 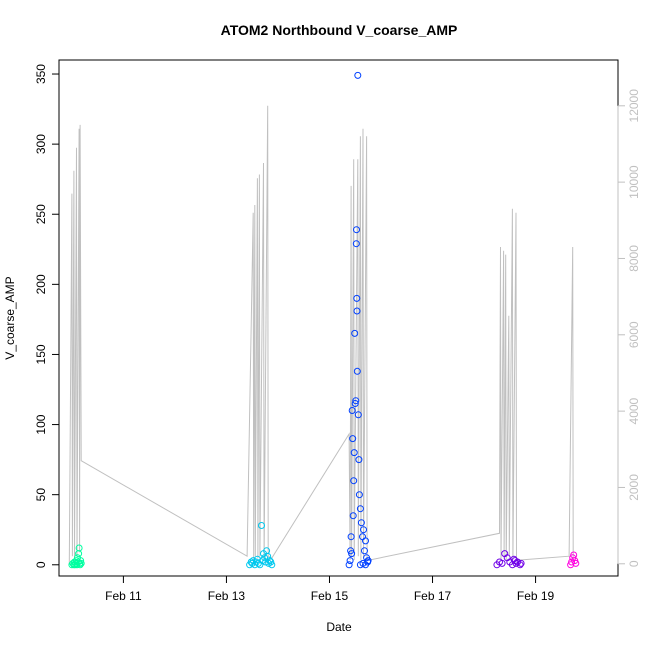 What do you see at coordinates (634, 563) in the screenshot?
I see `y2-tick-label: 0` at bounding box center [634, 563].